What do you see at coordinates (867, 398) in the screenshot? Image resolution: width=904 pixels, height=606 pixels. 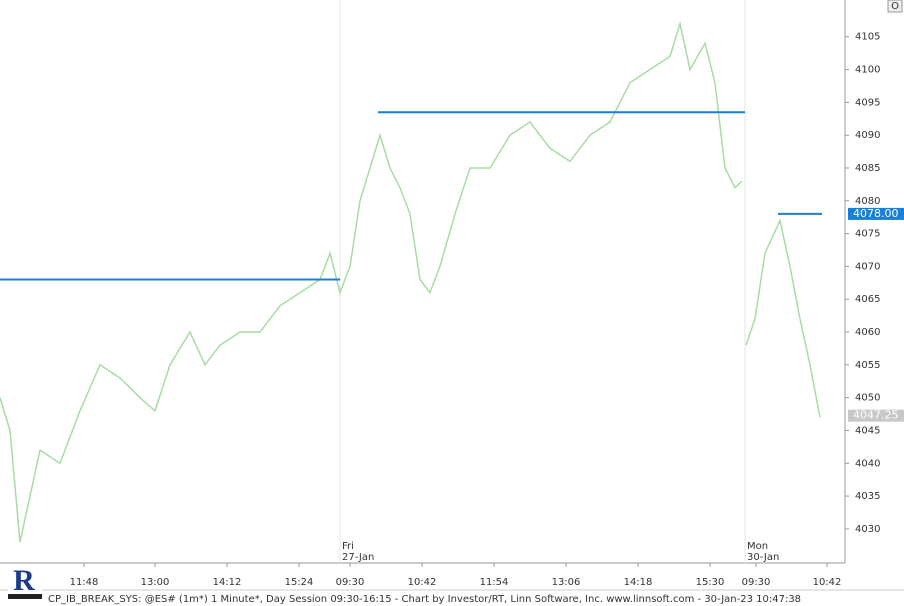 I see `y-tick-label: 4050` at bounding box center [867, 398].